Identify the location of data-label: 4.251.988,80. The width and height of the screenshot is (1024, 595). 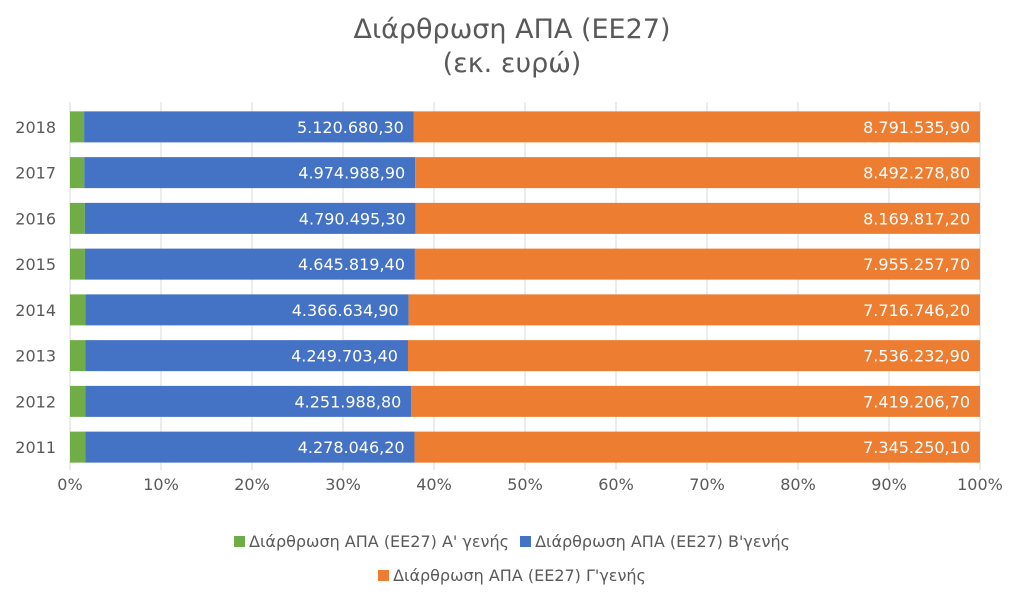
(347, 401).